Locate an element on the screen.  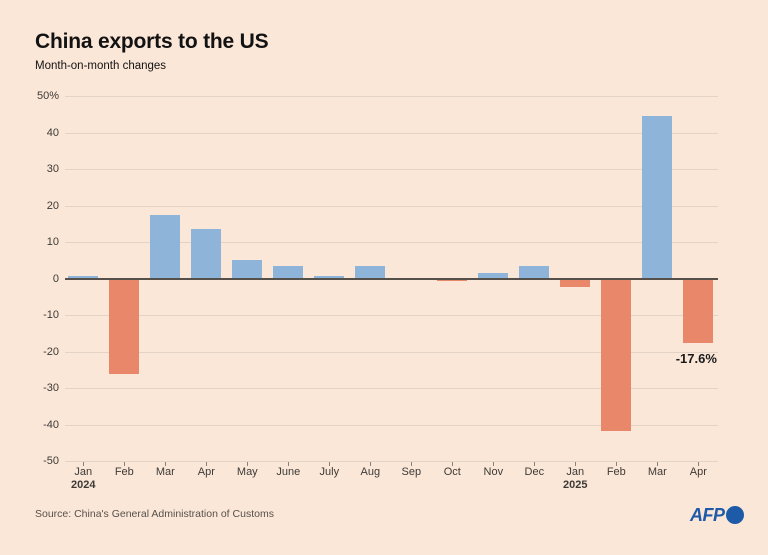
afp-logo: AFP is located at coordinates (717, 515).